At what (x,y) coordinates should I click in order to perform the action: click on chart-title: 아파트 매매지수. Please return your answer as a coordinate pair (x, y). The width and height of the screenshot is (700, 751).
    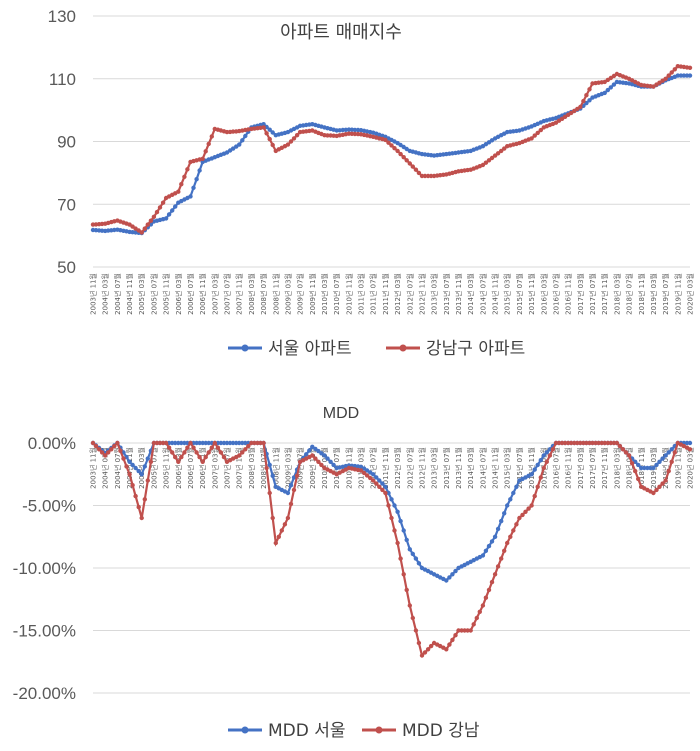
    Looking at the image, I should click on (341, 32).